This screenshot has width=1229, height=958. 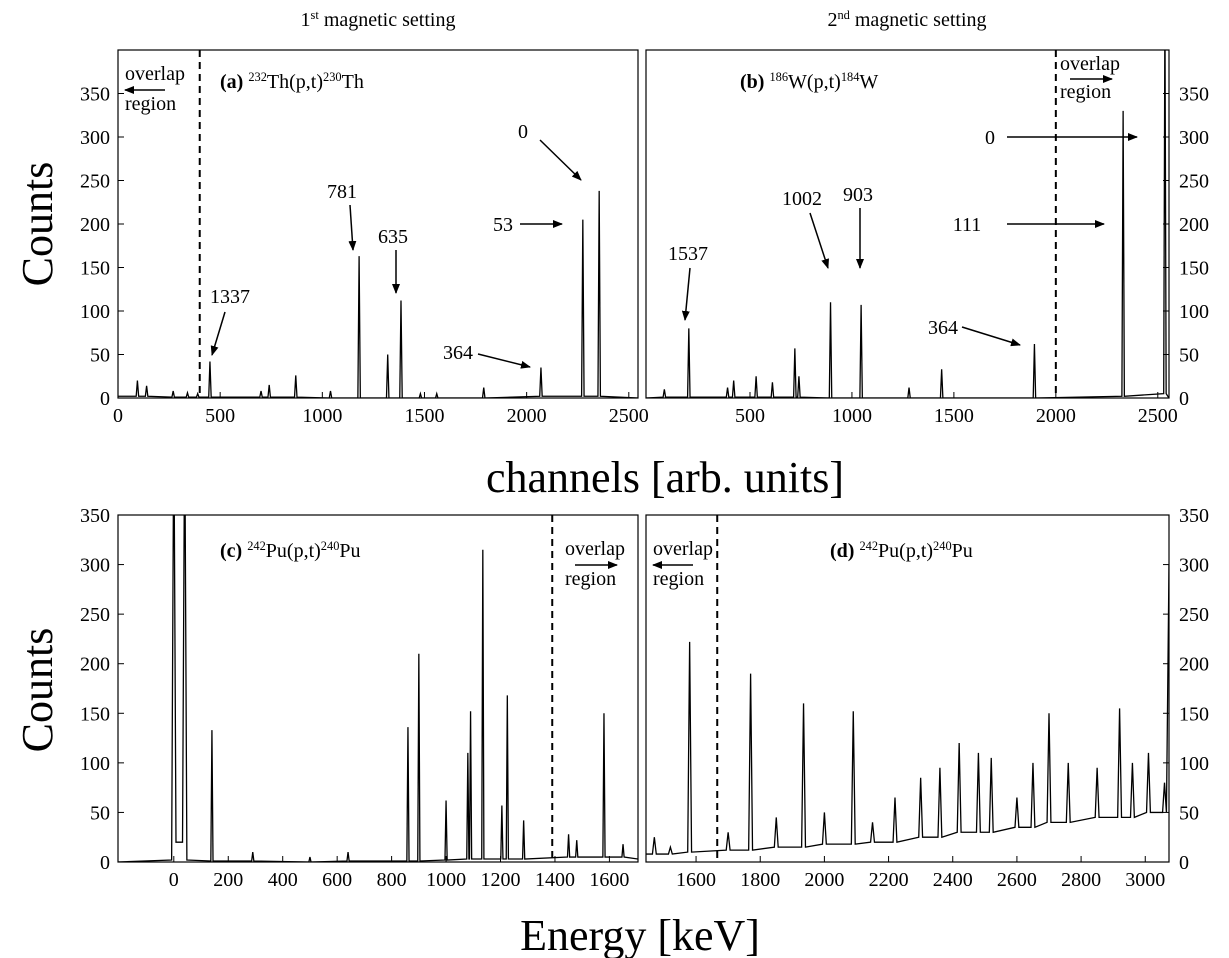 What do you see at coordinates (332, 77) in the screenshot?
I see `text-part: 230` at bounding box center [332, 77].